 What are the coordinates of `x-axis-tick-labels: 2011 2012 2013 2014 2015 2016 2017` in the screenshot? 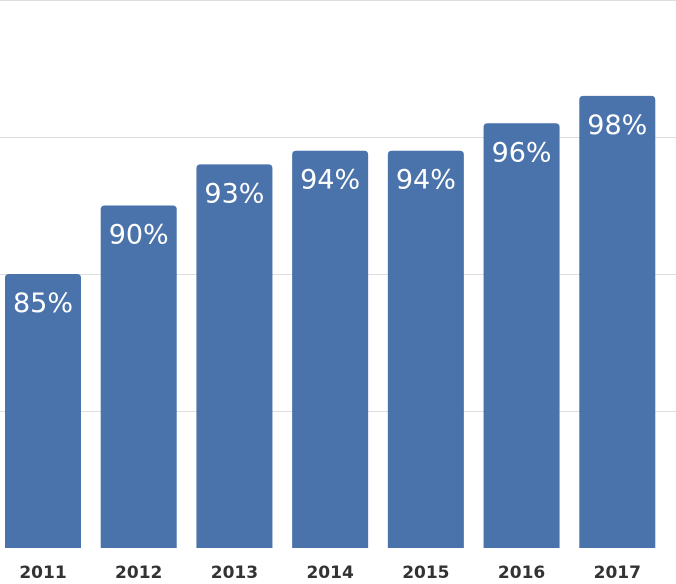 It's located at (330, 573).